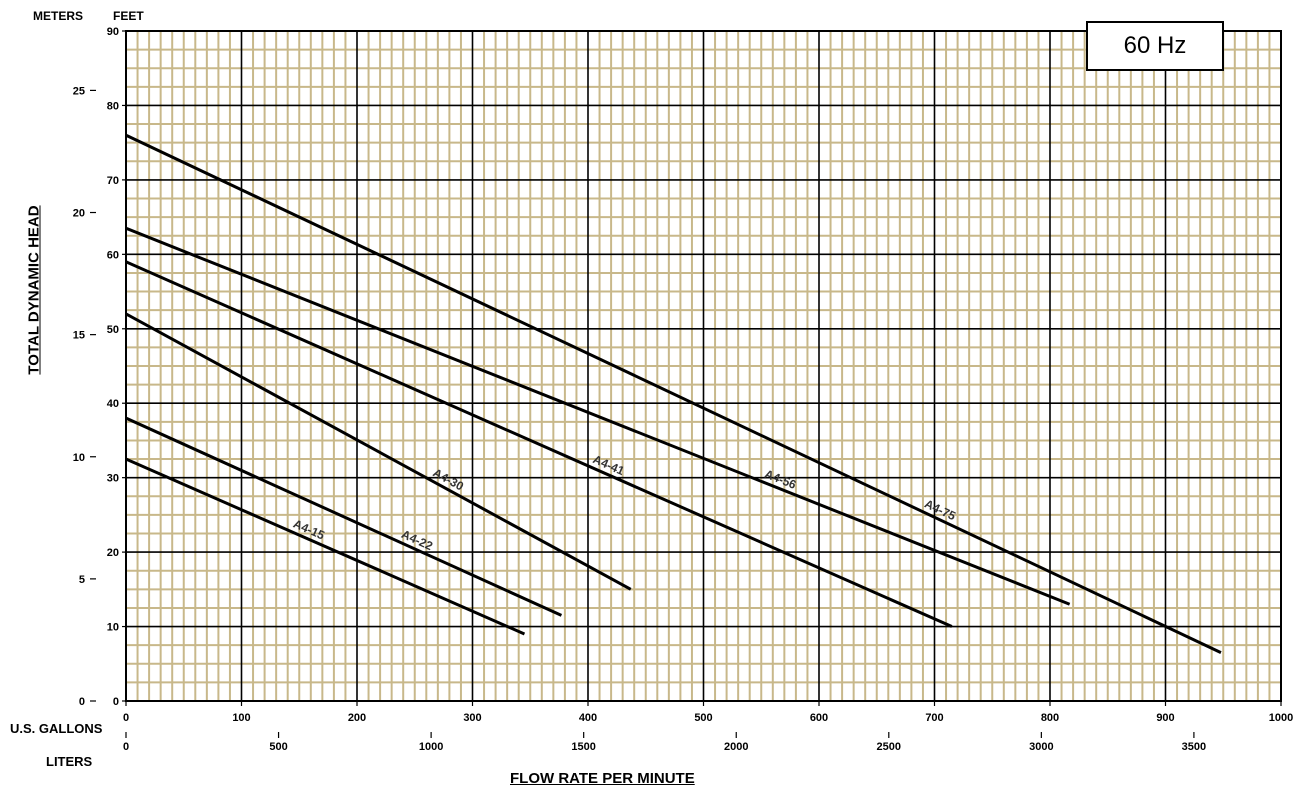 Image resolution: width=1294 pixels, height=793 pixels. What do you see at coordinates (113, 255) in the screenshot?
I see `tick-label-feet: 60` at bounding box center [113, 255].